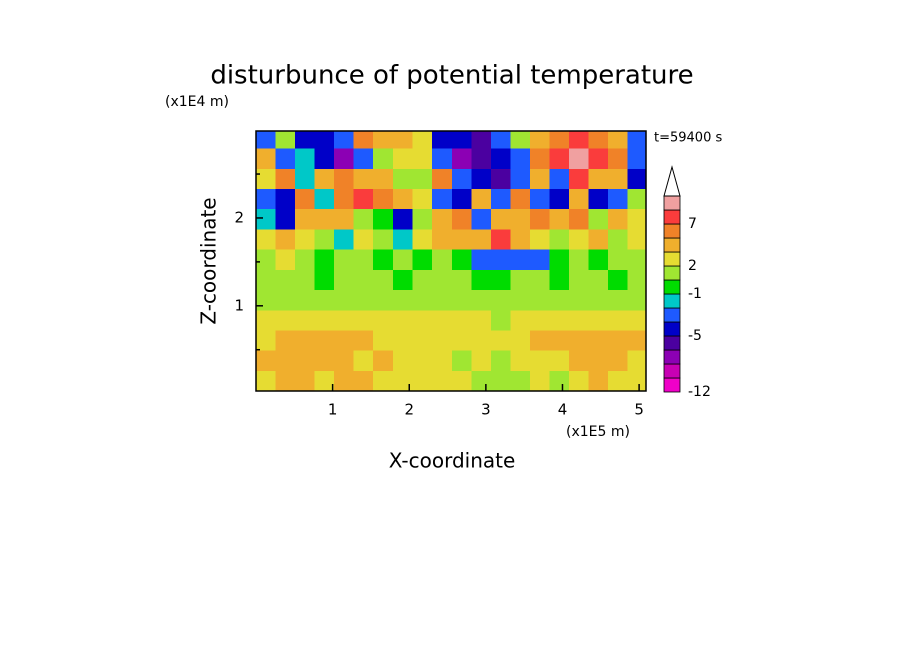  I want to click on y-tick-label: 2, so click(239, 217).